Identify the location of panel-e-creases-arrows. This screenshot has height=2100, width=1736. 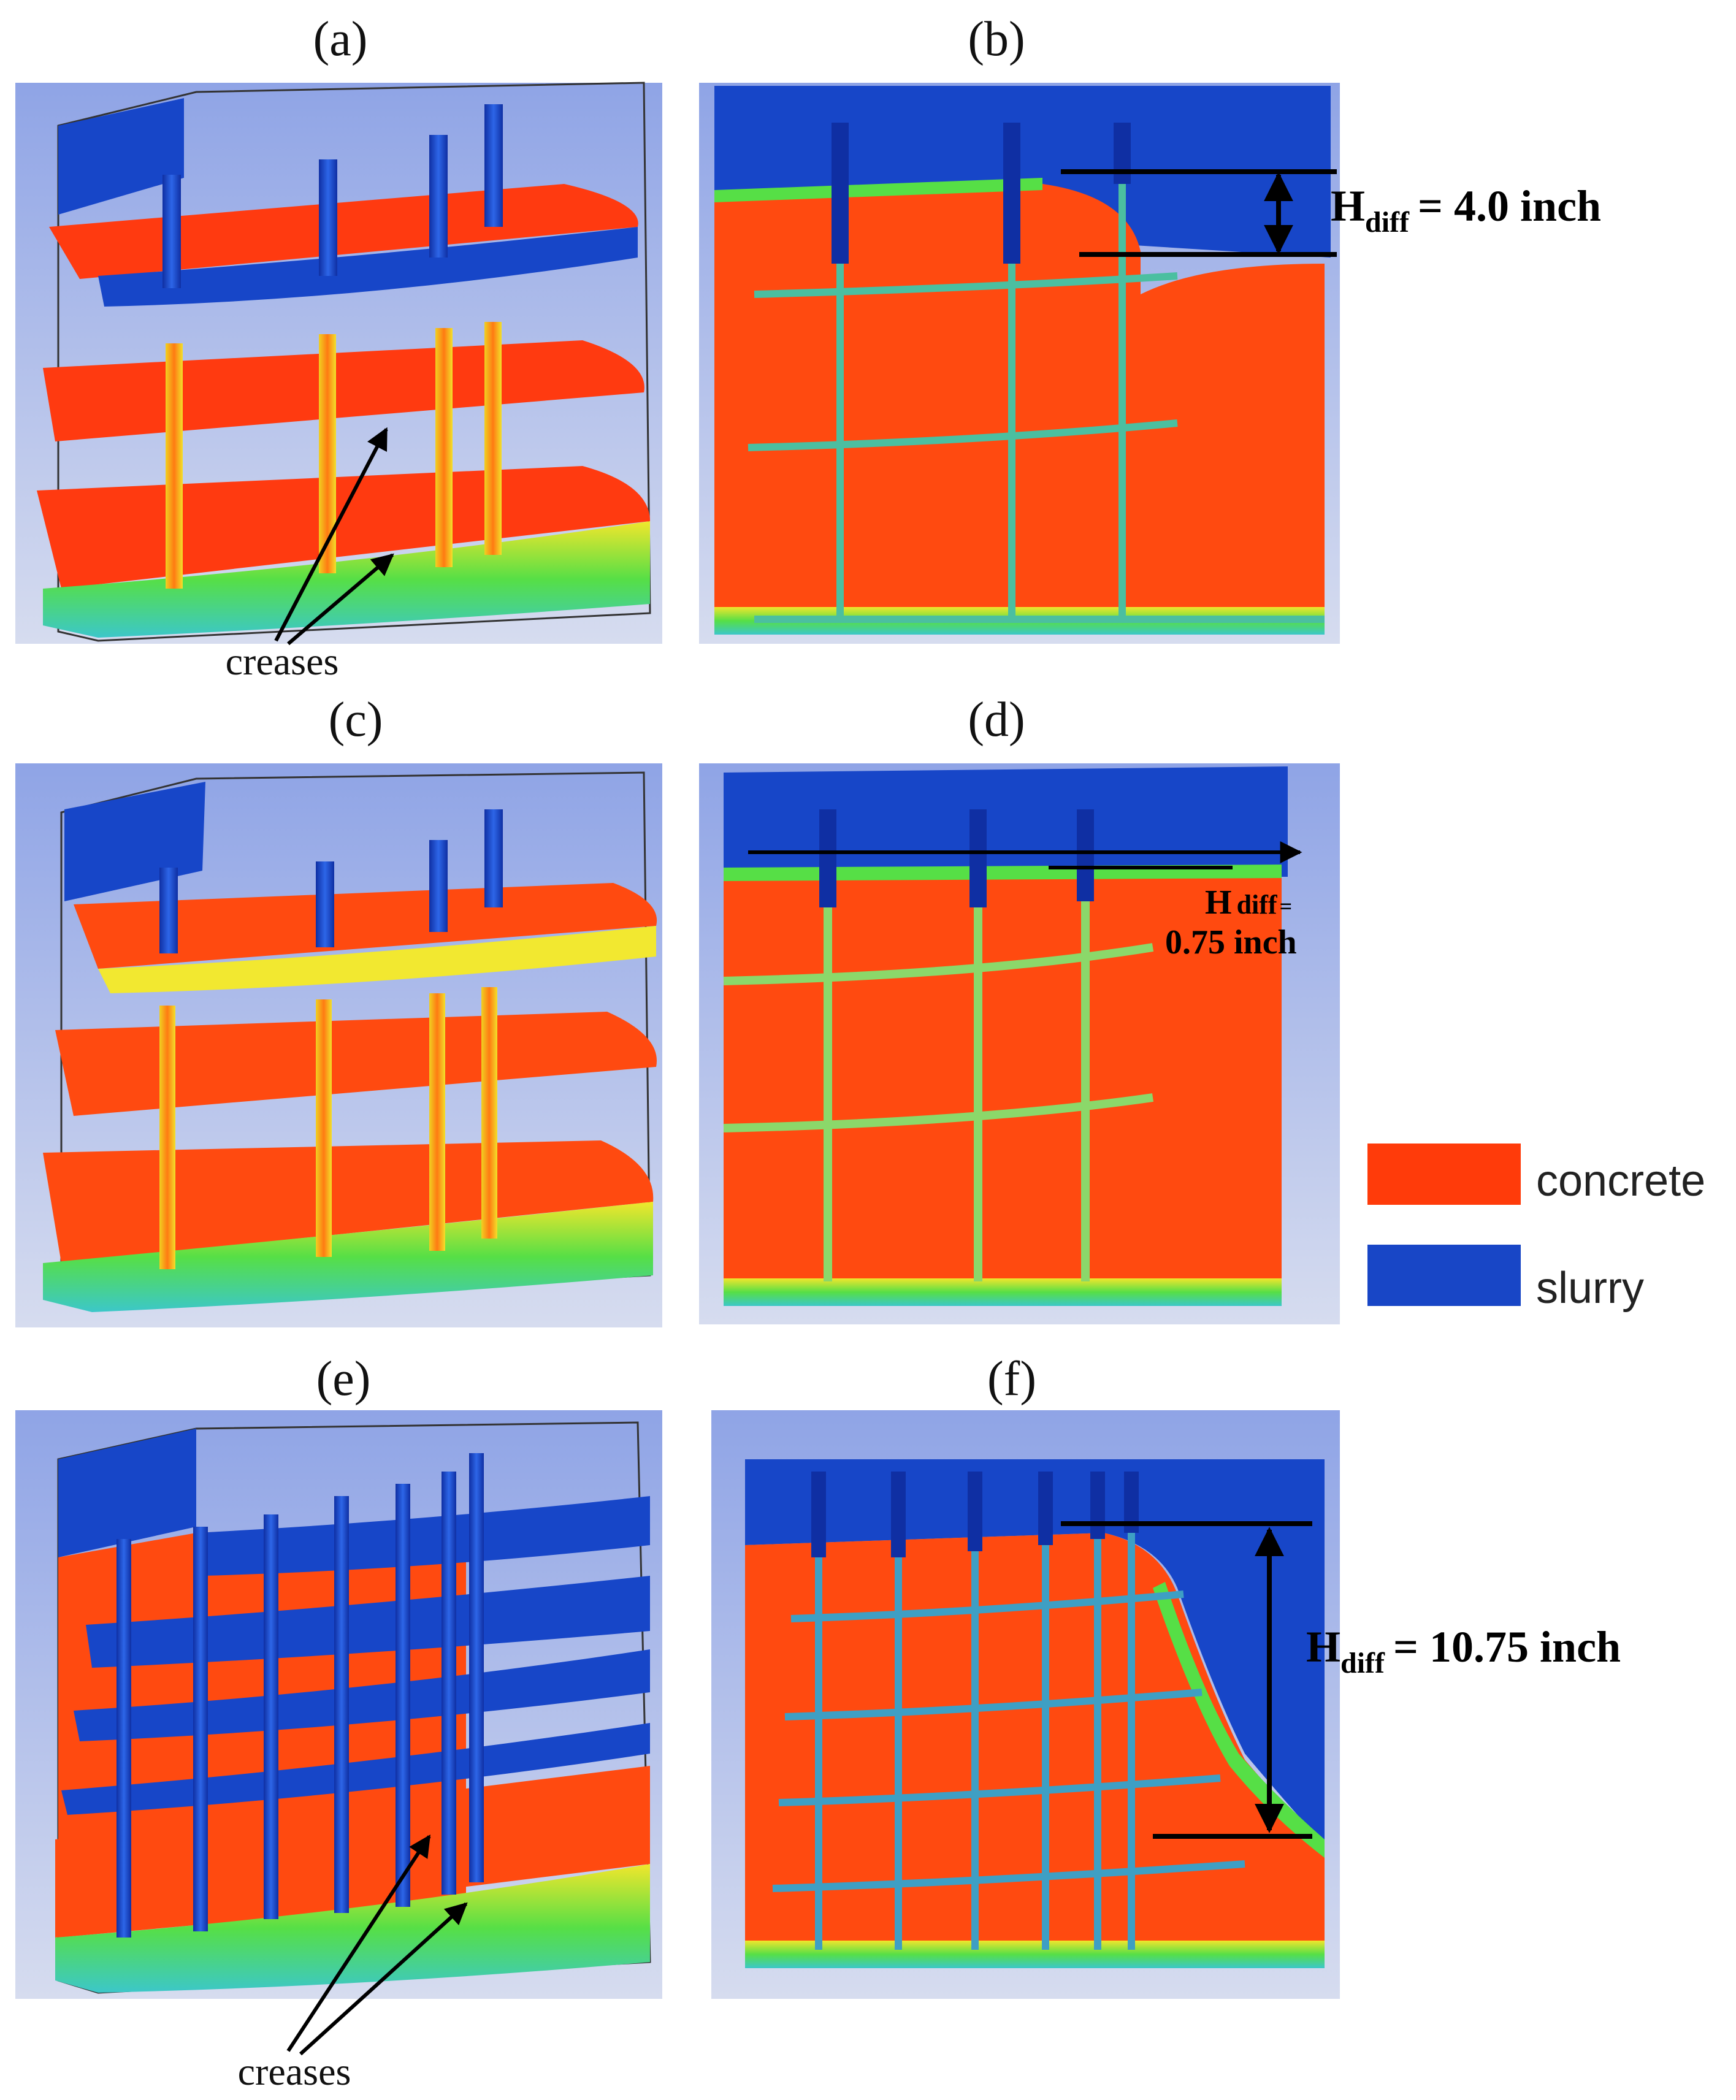
(377, 1945).